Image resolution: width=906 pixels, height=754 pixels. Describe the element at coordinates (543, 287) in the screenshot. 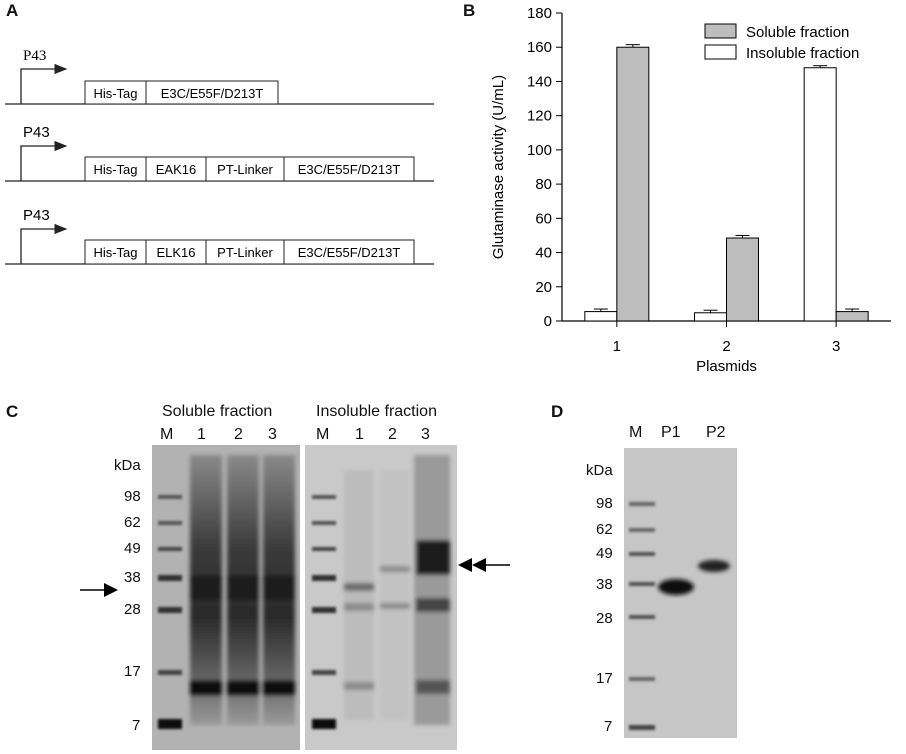

I see `y-tick-label: 20` at that location.